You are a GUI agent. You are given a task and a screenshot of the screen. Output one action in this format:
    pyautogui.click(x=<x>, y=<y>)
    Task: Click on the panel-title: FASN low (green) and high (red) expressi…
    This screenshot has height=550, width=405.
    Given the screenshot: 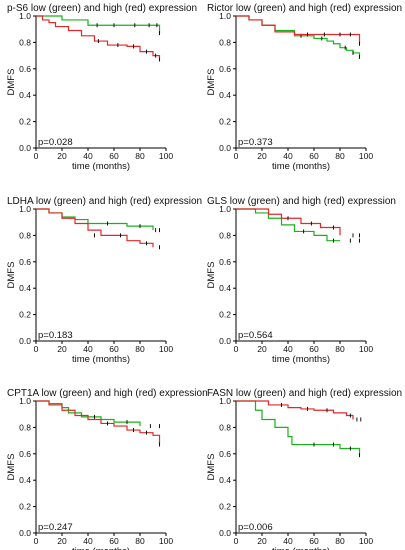 What is the action you would take?
    pyautogui.click(x=304, y=393)
    